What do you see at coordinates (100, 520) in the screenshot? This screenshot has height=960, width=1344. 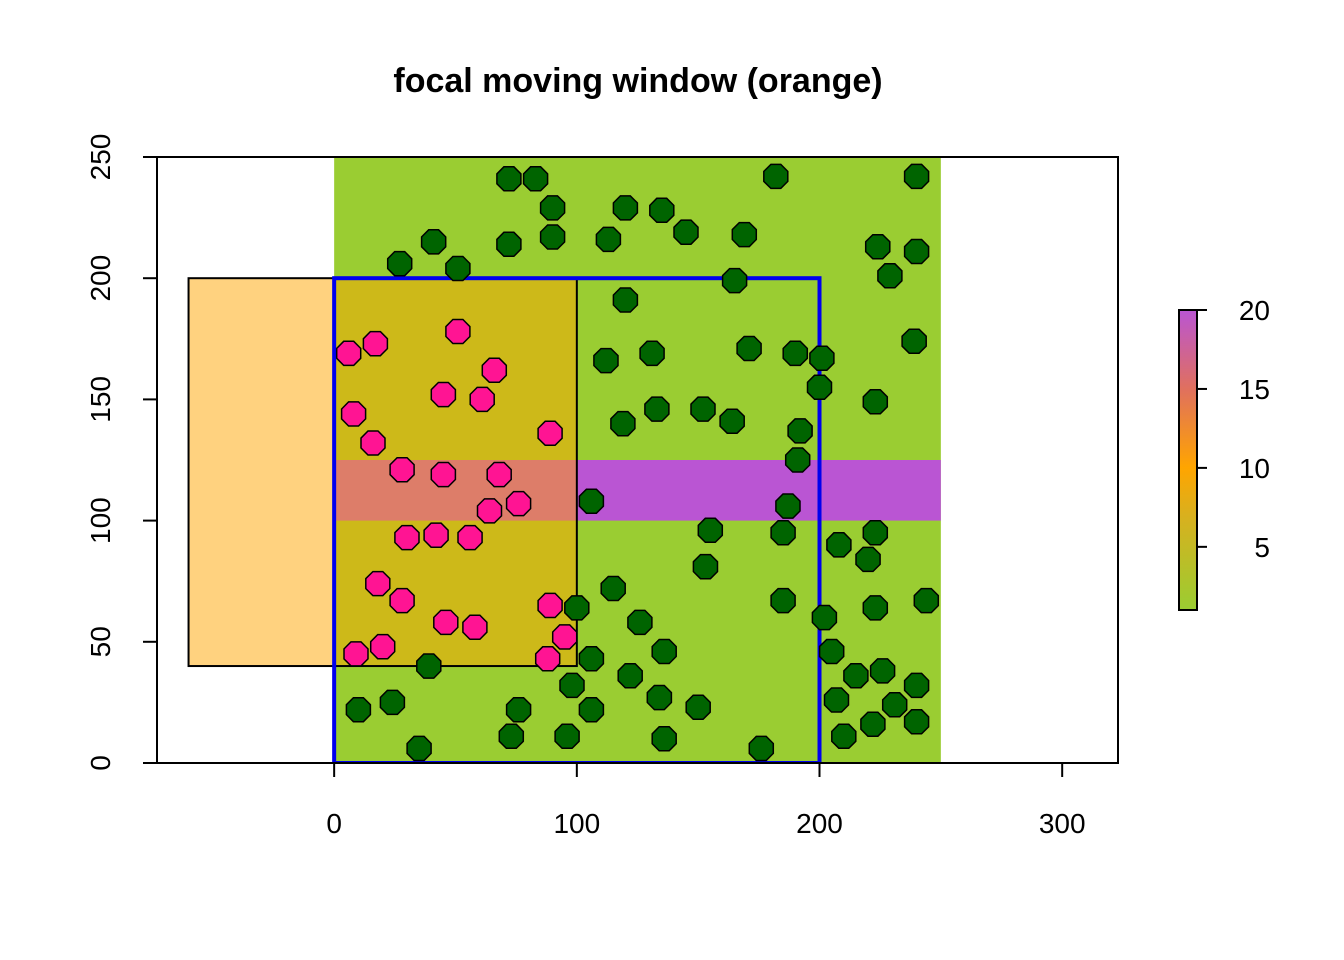 I see `y-tick-label: 100` at bounding box center [100, 520].